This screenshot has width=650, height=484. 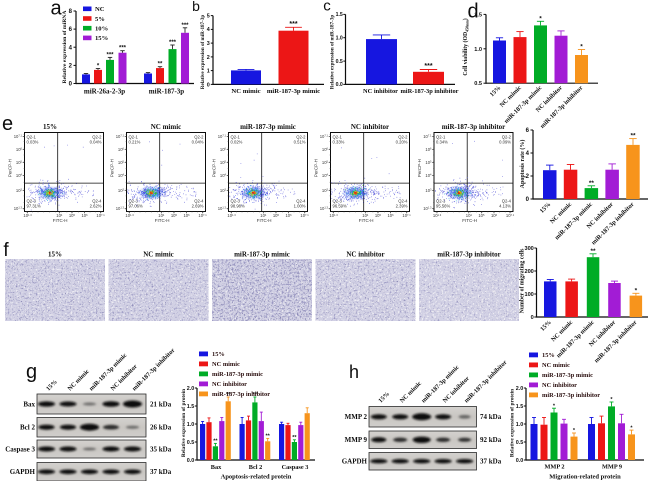 What do you see at coordinates (196, 7) in the screenshot?
I see `svg-text: b` at bounding box center [196, 7].